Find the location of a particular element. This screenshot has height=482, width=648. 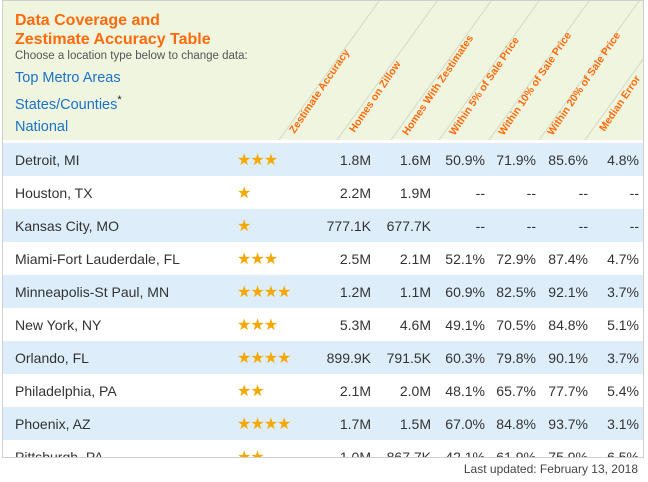

within-20-value: 92.1% is located at coordinates (566, 291).